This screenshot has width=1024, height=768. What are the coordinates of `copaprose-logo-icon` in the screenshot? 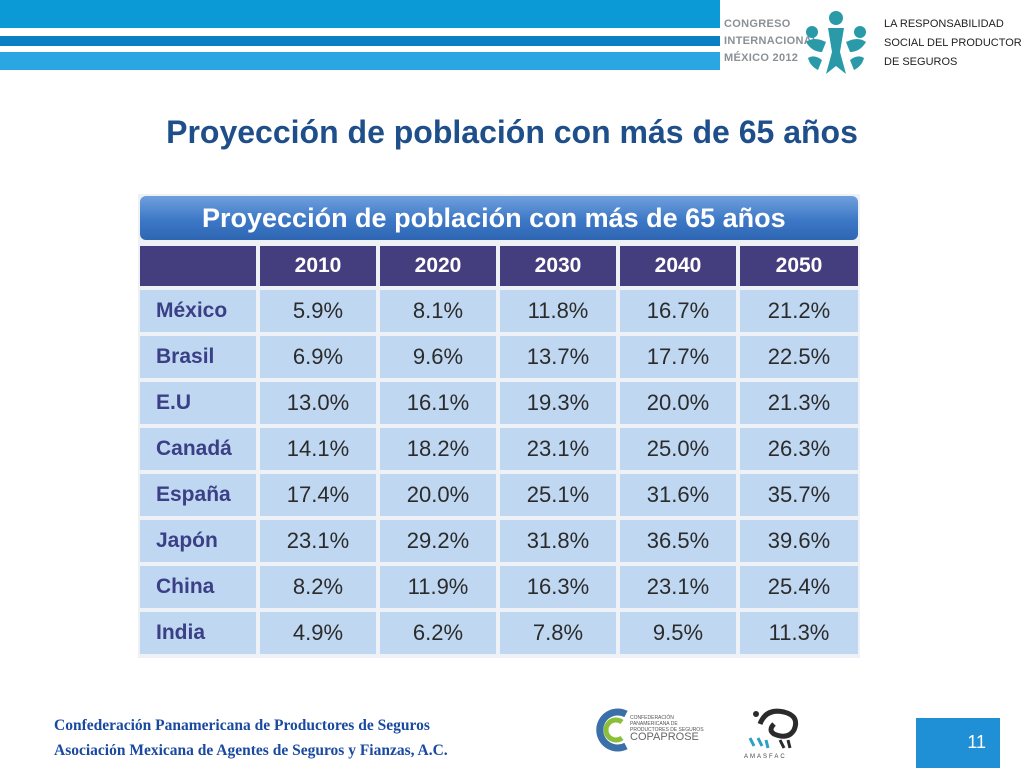 It's located at (612, 730).